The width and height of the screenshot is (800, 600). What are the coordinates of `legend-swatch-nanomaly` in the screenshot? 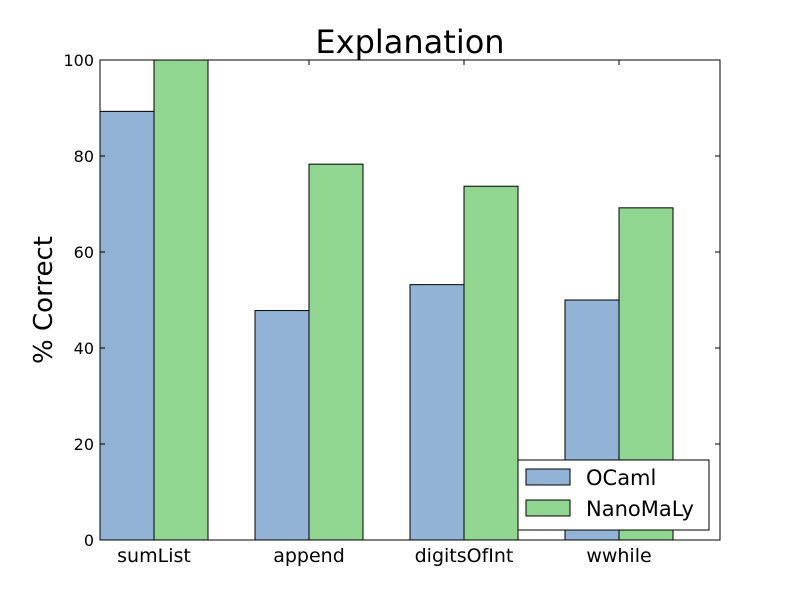 It's located at (548, 508).